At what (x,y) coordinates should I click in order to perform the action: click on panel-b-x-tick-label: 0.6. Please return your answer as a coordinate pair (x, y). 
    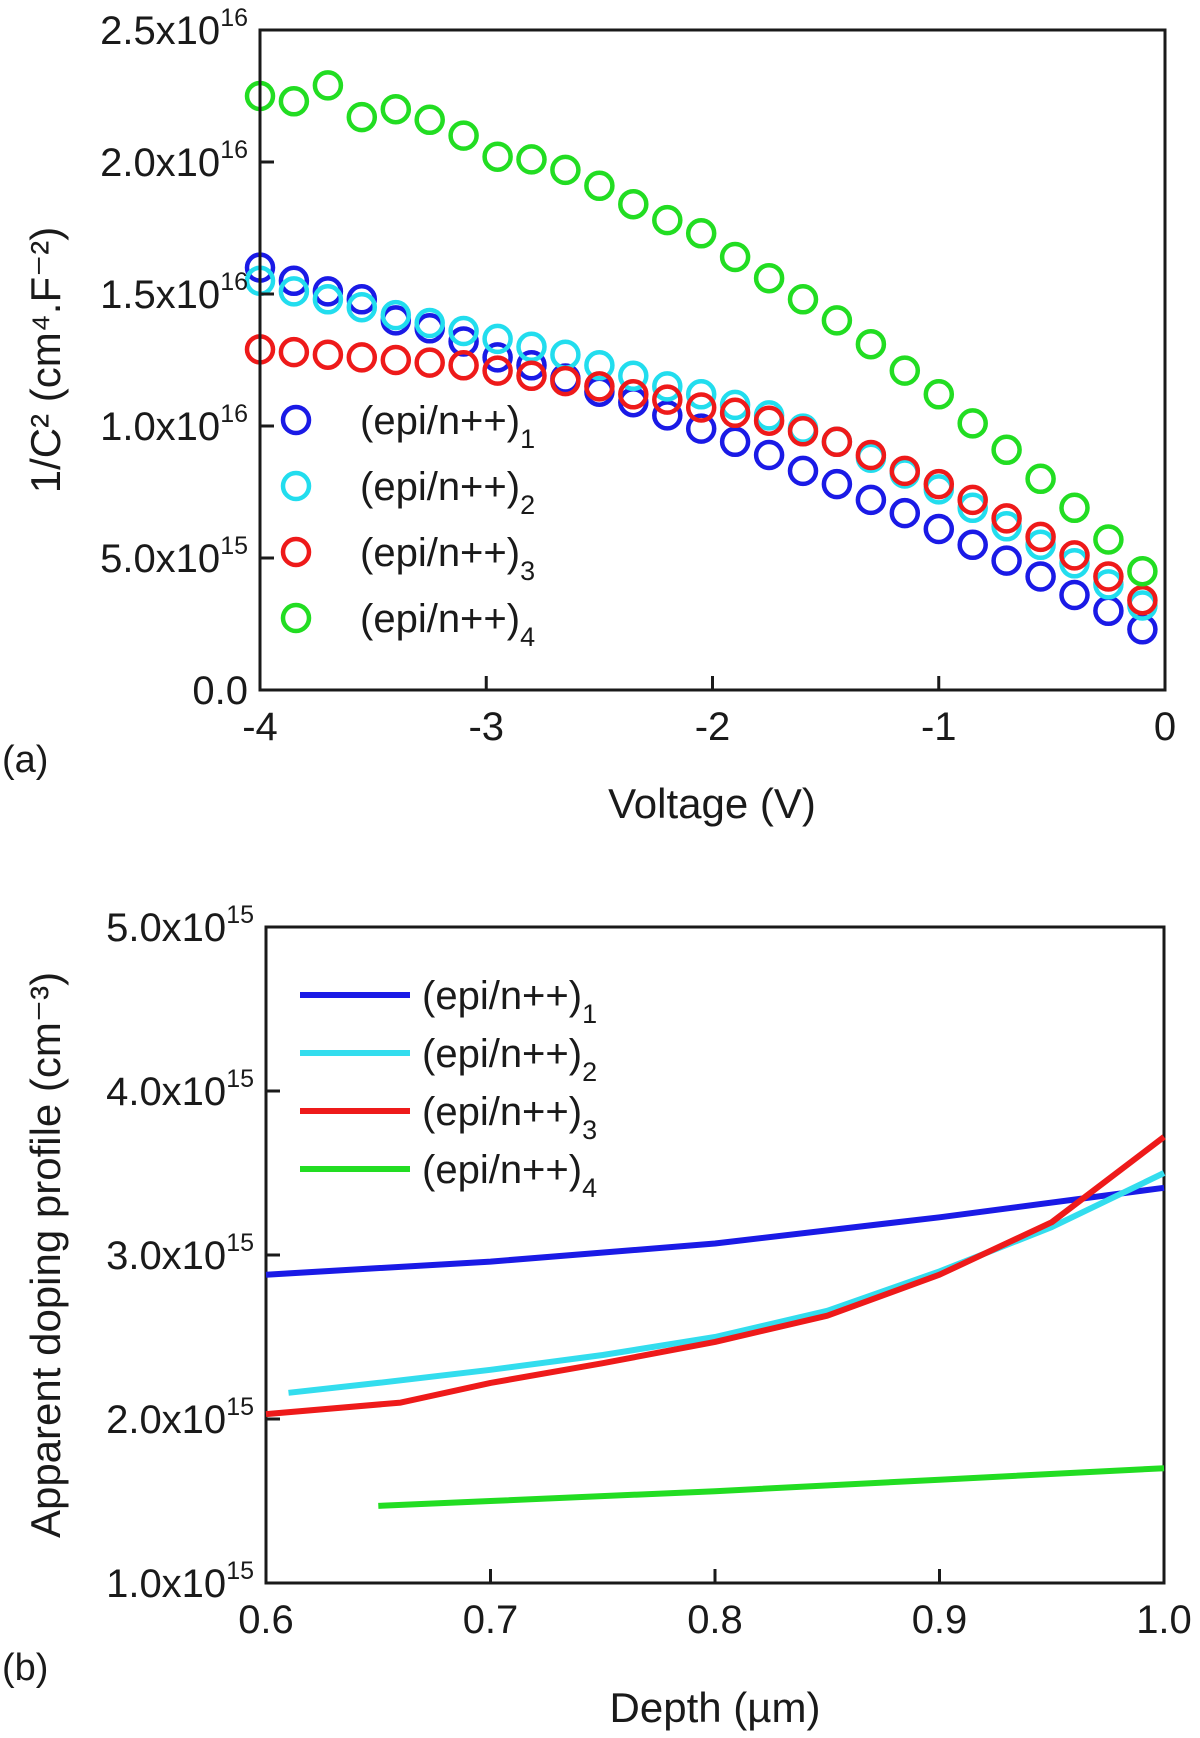
    Looking at the image, I should click on (266, 1620).